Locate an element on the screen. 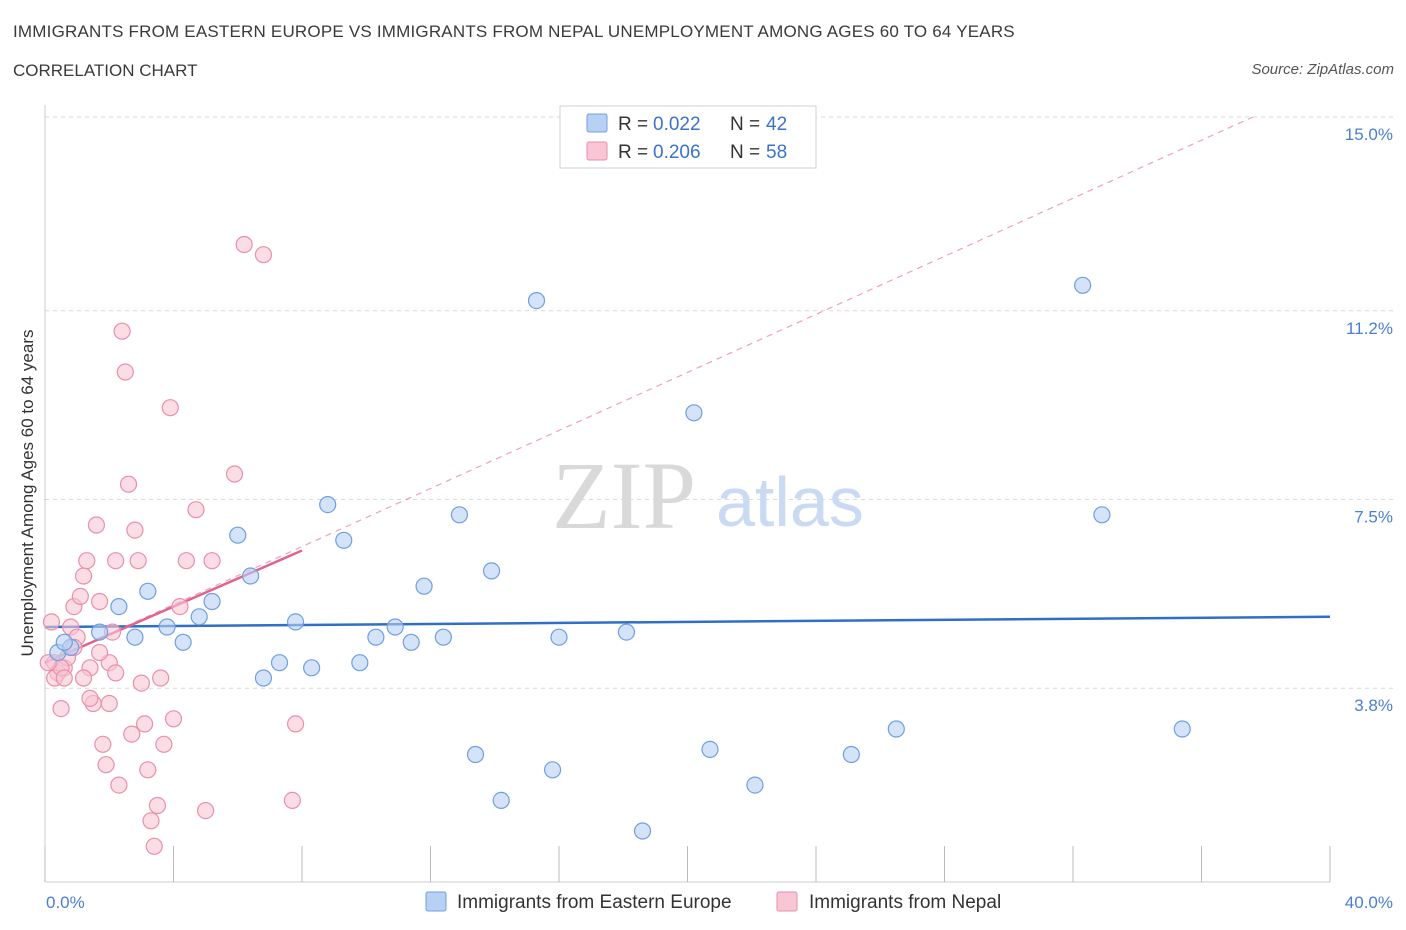  x-tick-labels: 0.0% 40.0% is located at coordinates (719, 902).